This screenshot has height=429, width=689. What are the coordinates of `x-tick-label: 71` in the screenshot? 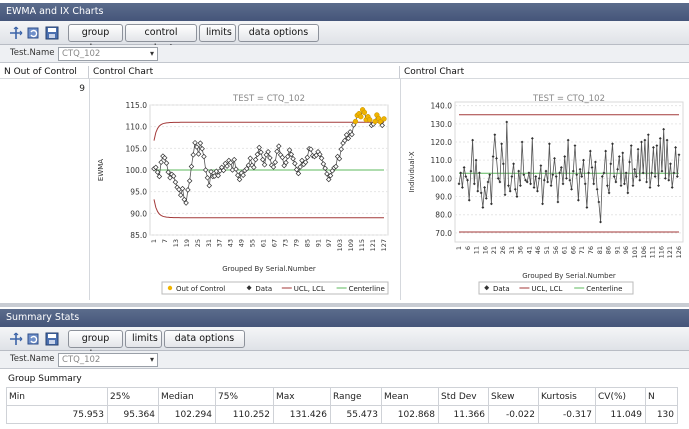 It's located at (582, 250).